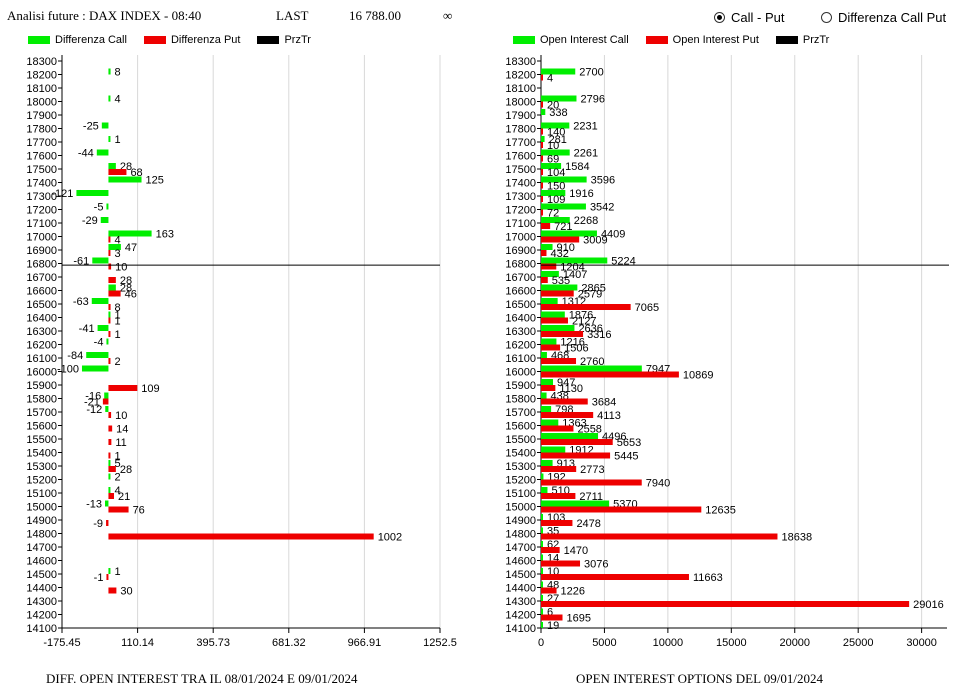 The image size is (957, 697). Describe the element at coordinates (604, 403) in the screenshot. I see `data-label: 3684` at that location.